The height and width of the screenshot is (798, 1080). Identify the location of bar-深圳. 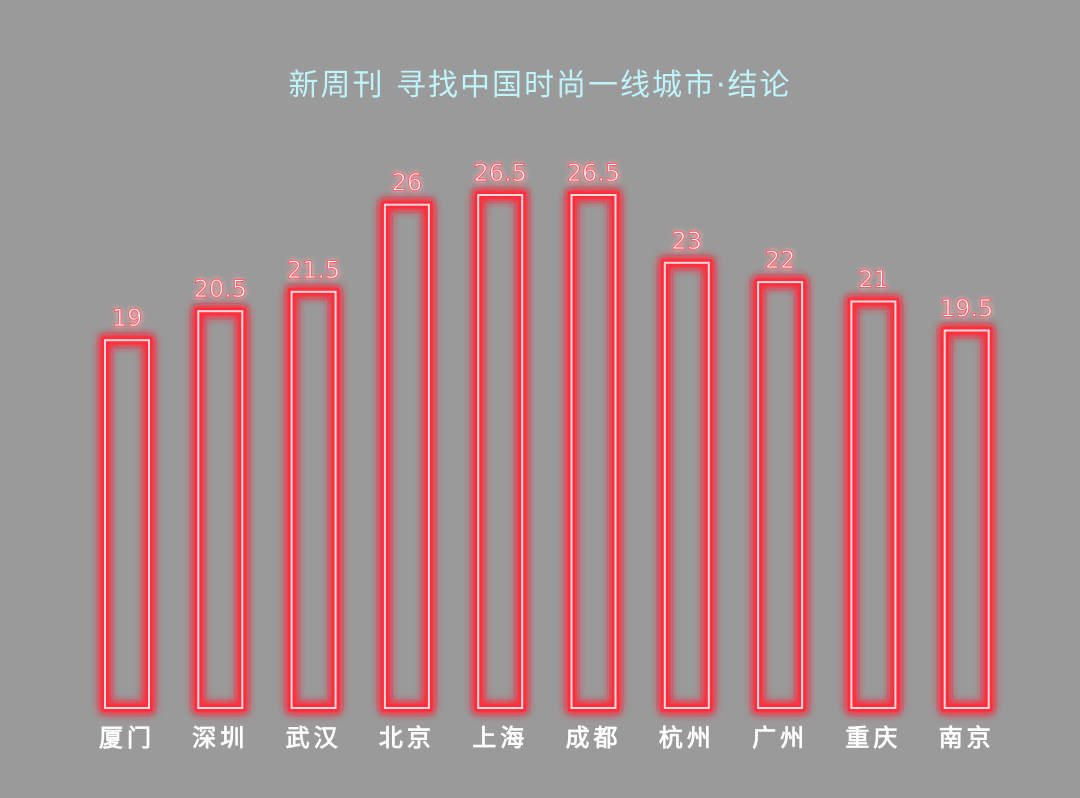
(220, 509).